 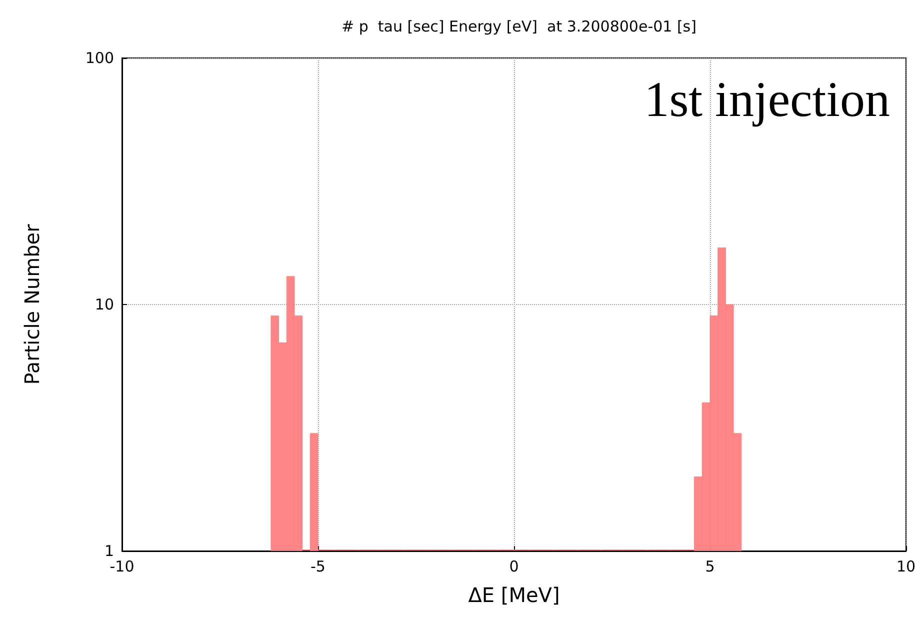 I want to click on annotation: 1st injection, so click(x=767, y=99).